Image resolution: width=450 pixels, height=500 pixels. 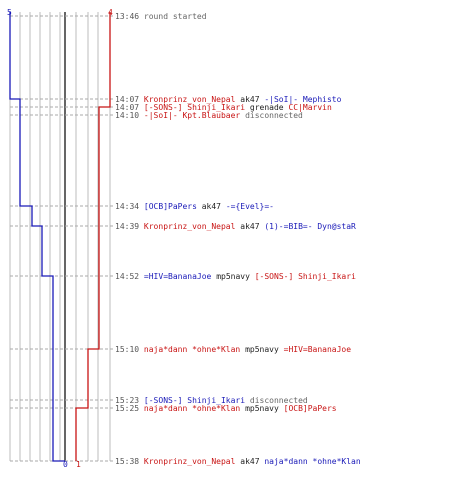 I want to click on event-time: 13:46, so click(x=127, y=16).